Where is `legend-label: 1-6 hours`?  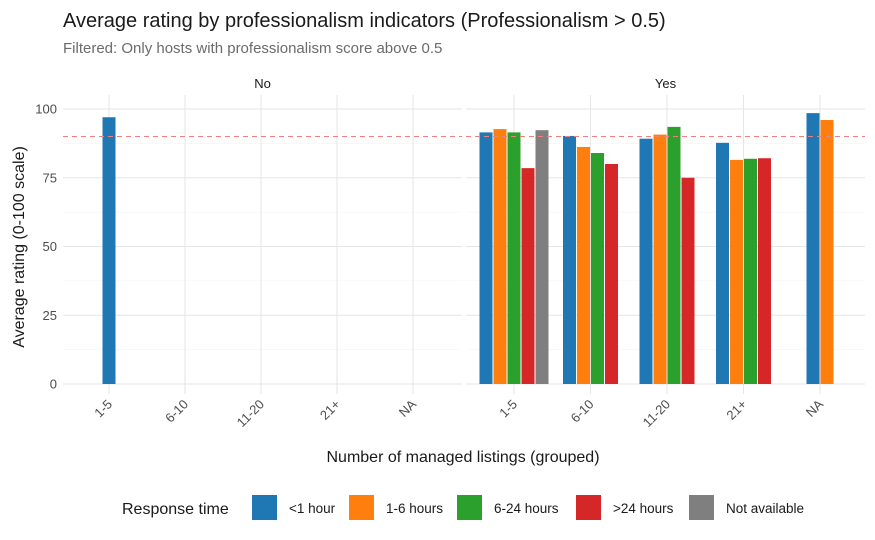 legend-label: 1-6 hours is located at coordinates (414, 508).